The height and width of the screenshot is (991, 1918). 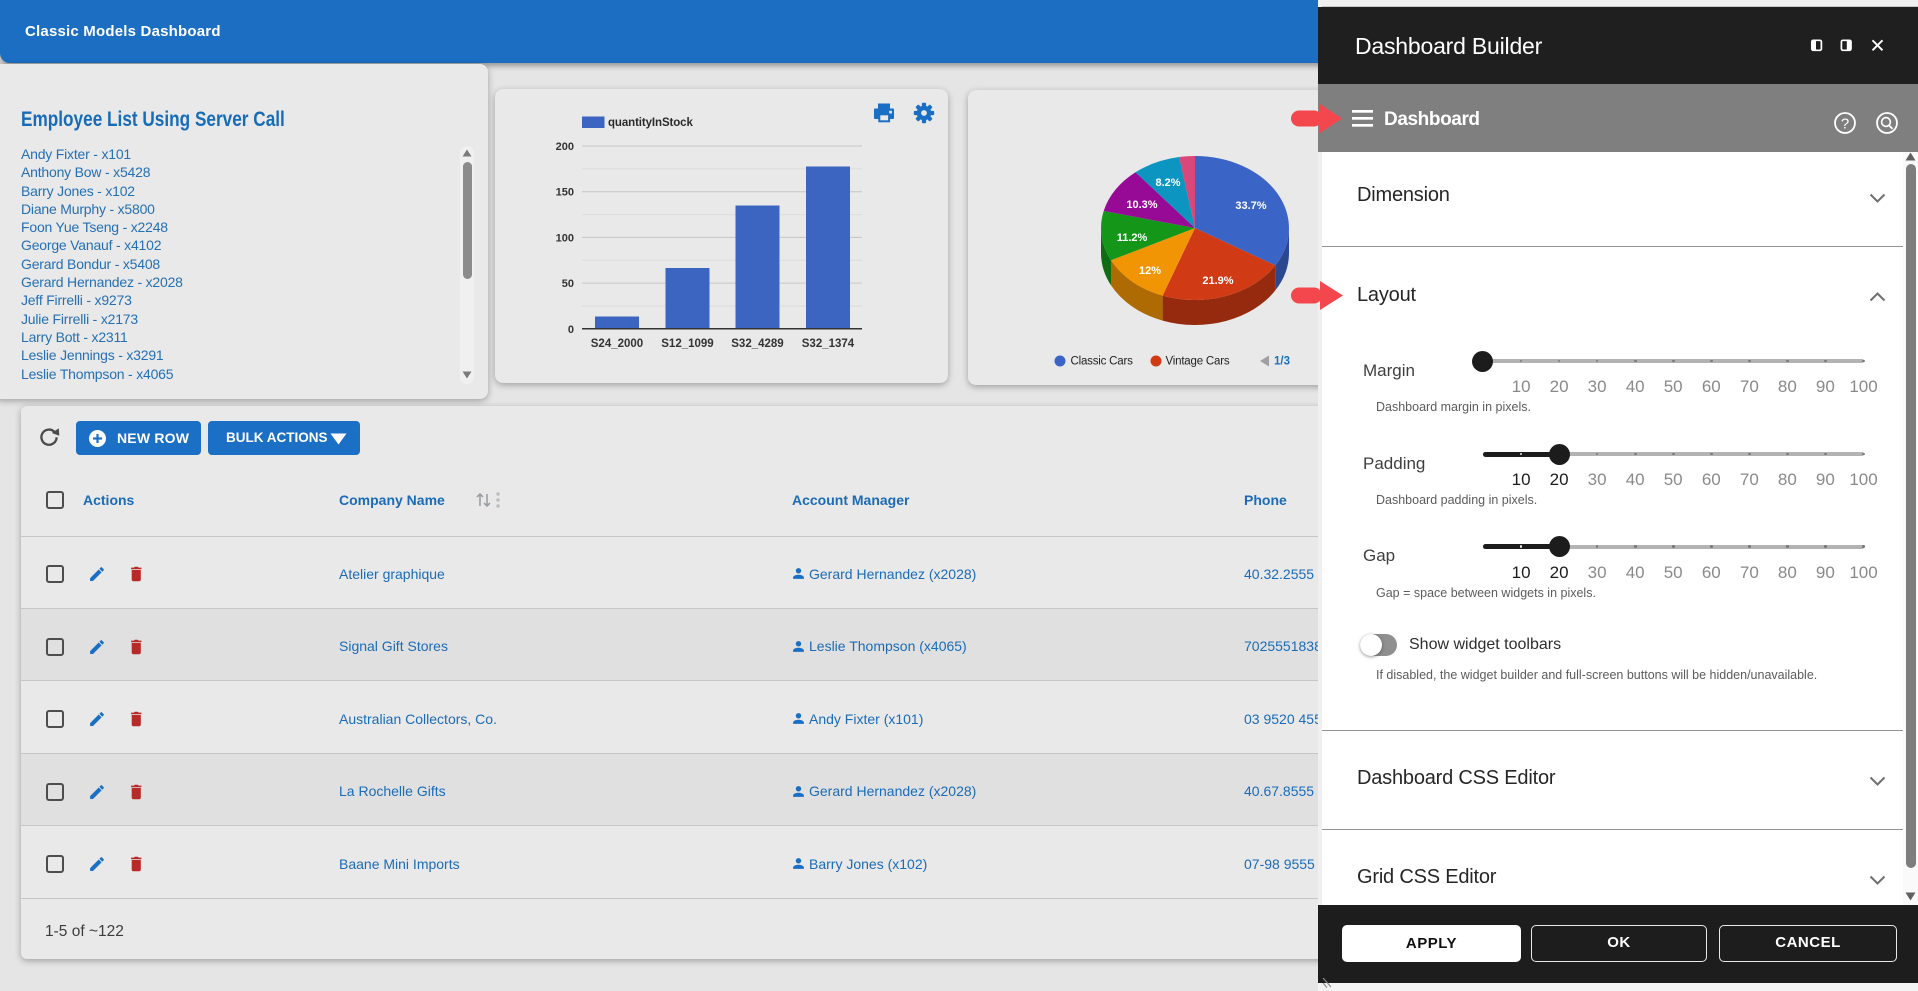 What do you see at coordinates (1132, 238) in the screenshot?
I see `svg-text: 11.2%` at bounding box center [1132, 238].